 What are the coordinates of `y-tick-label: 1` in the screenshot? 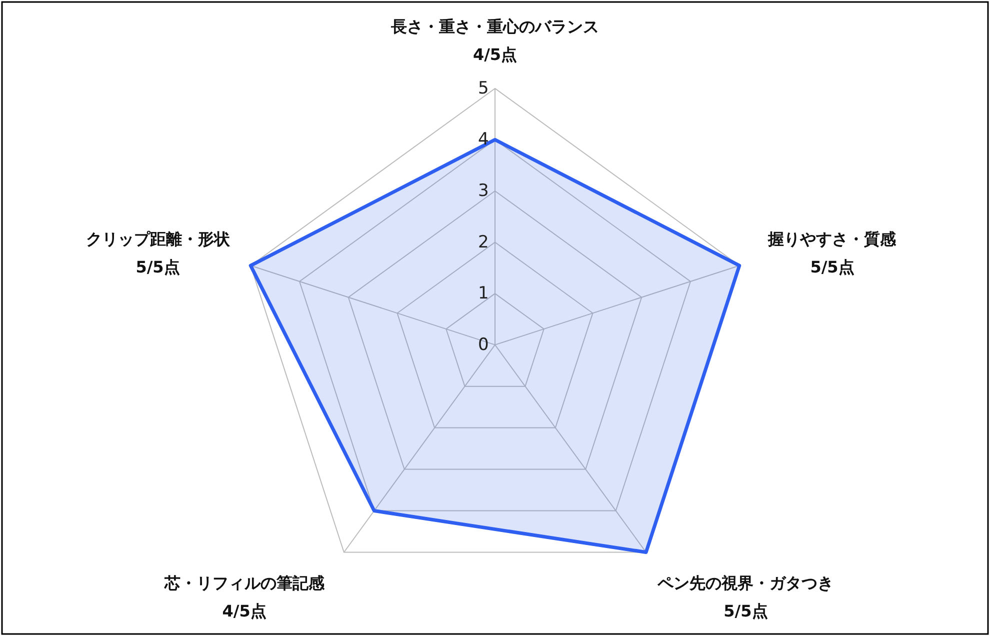 It's located at (483, 294).